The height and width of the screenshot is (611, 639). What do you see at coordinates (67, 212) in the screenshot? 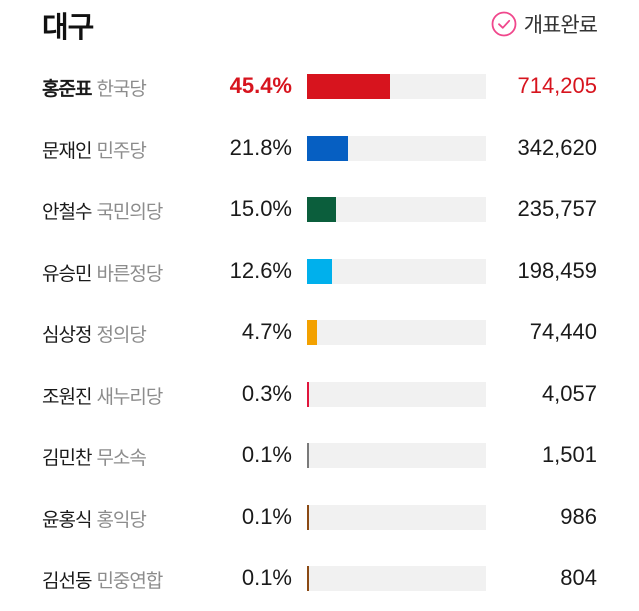
I see `candidate-name: 안철수` at bounding box center [67, 212].